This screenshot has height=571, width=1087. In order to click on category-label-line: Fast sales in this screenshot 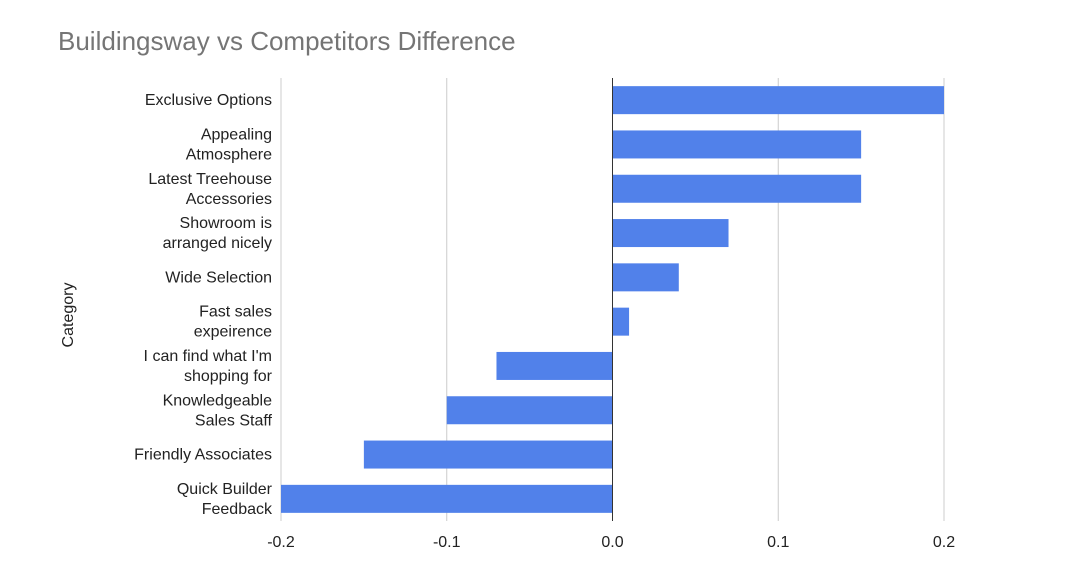, I will do `click(235, 312)`.